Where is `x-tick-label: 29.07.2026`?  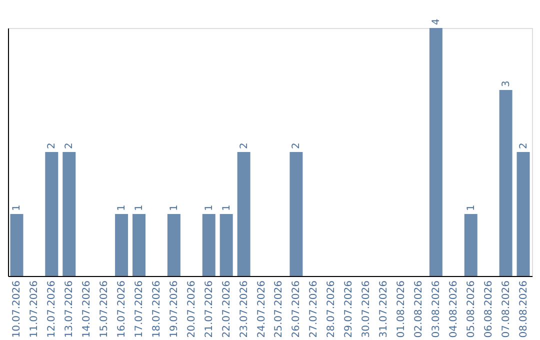 x-tick-label: 29.07.2026 is located at coordinates (349, 309).